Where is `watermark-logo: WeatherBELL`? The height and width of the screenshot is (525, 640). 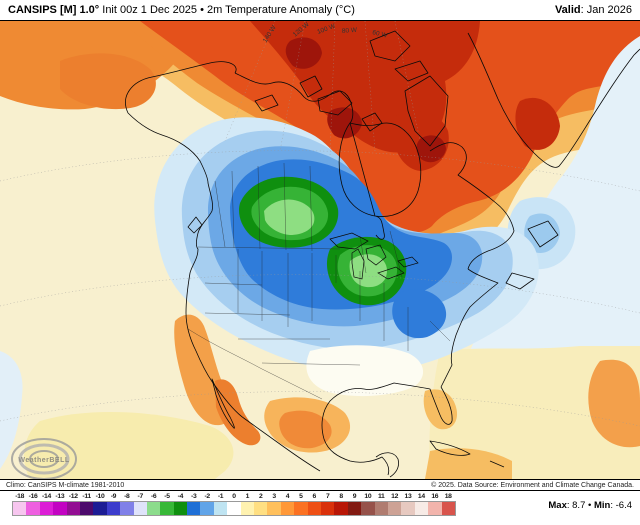 watermark-logo: WeatherBELL is located at coordinates (44, 458).